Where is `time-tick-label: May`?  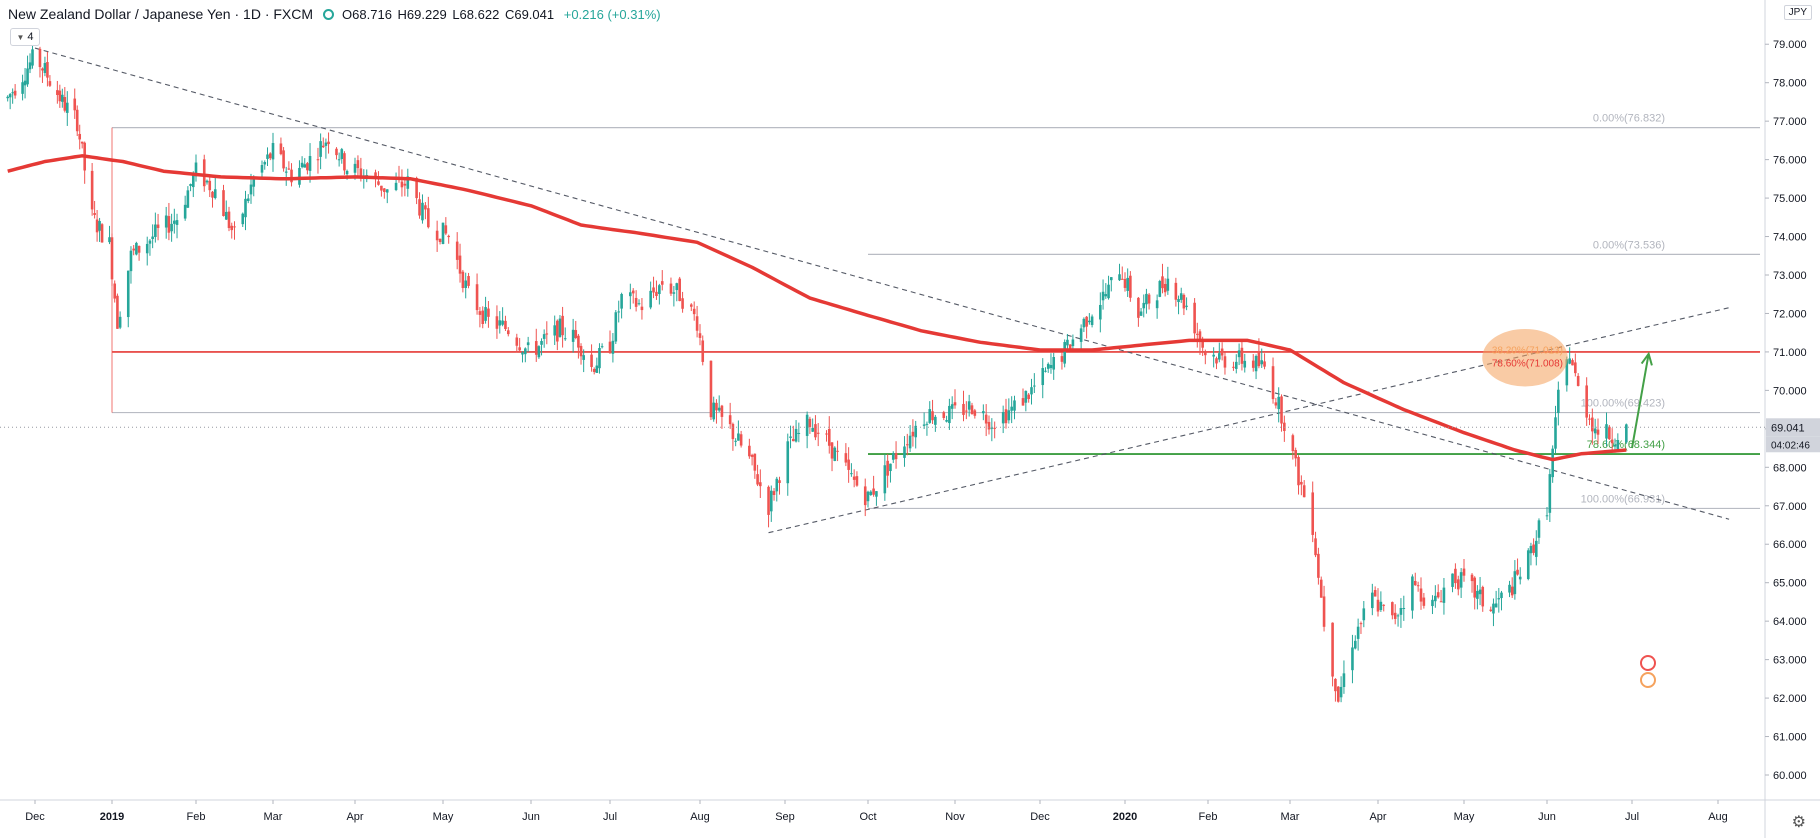 time-tick-label: May is located at coordinates (1464, 817).